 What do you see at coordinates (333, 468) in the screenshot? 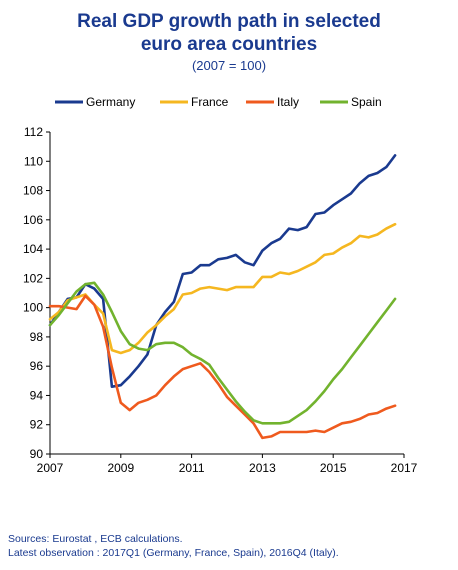
I see `x-tick-label: 2015` at bounding box center [333, 468].